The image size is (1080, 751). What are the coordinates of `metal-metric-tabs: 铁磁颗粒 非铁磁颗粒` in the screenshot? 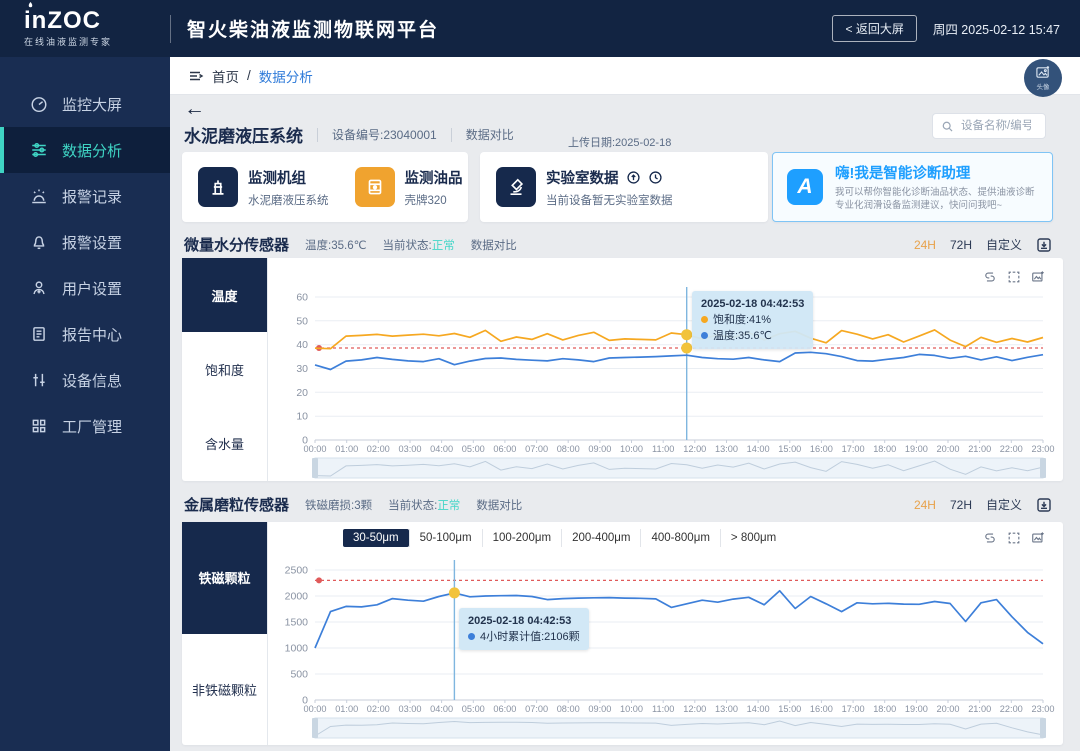 It's located at (225, 633).